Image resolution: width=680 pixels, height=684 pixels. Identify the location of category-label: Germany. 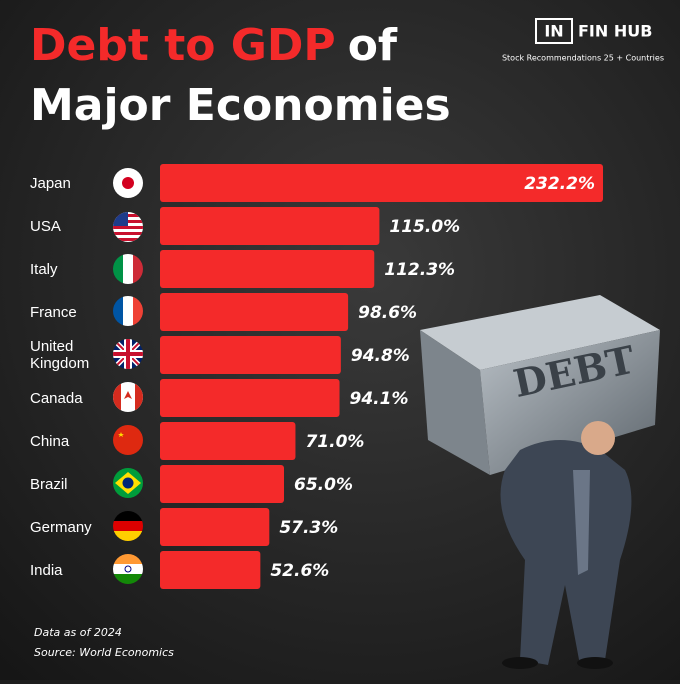
(61, 527).